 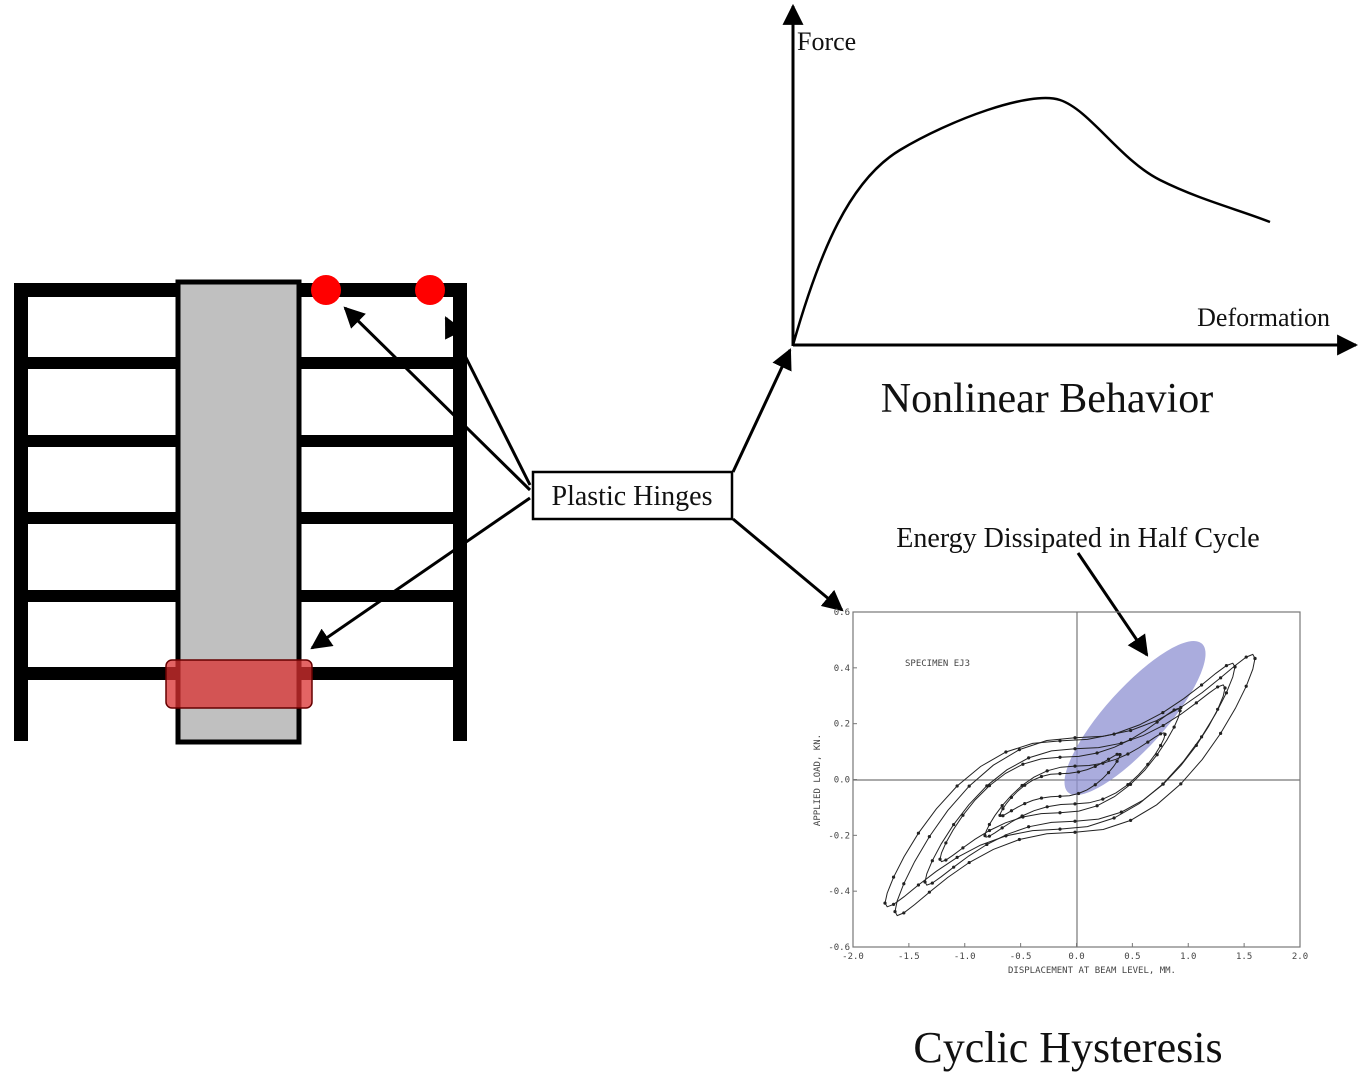 I want to click on x-tick-label: 2.0, so click(x=1300, y=957).